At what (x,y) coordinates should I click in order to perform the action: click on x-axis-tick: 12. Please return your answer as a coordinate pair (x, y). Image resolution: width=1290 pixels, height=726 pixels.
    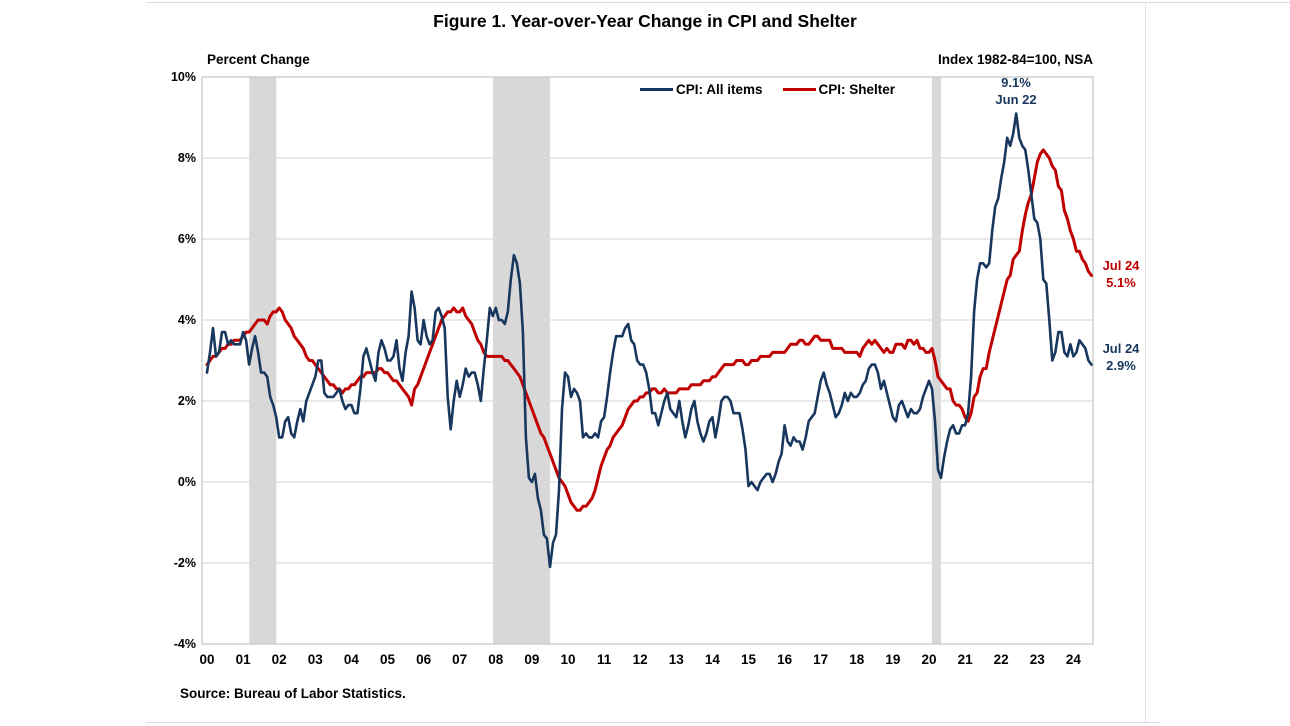
    Looking at the image, I should click on (640, 659).